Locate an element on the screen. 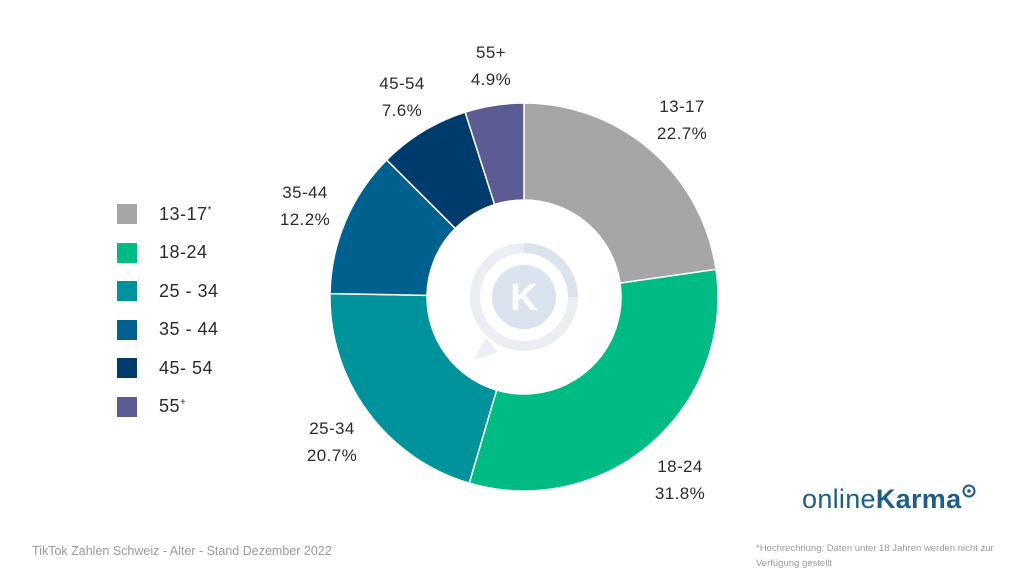 The width and height of the screenshot is (1024, 576). speech-bubble-tail is located at coordinates (486, 349).